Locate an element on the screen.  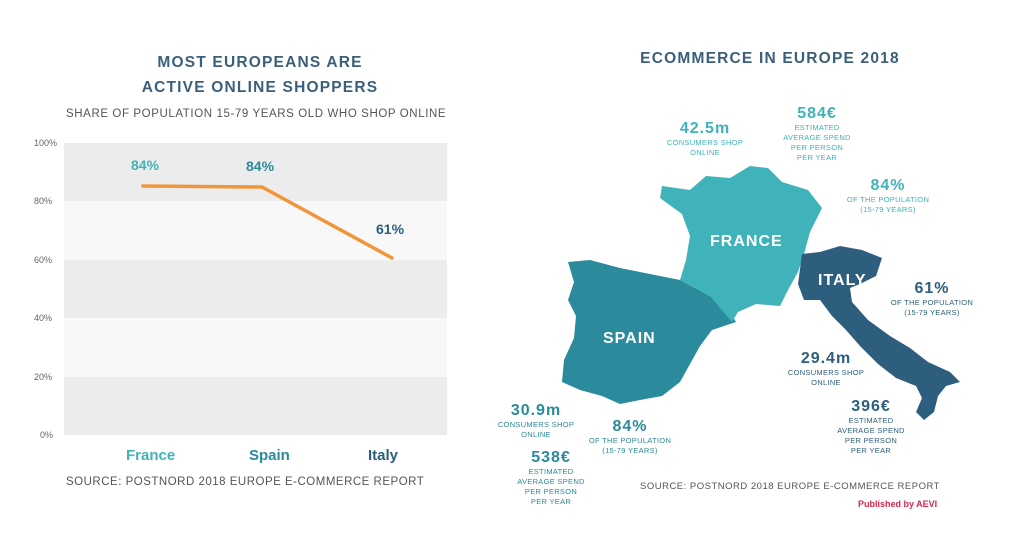
y-tick: 60% is located at coordinates (43, 260).